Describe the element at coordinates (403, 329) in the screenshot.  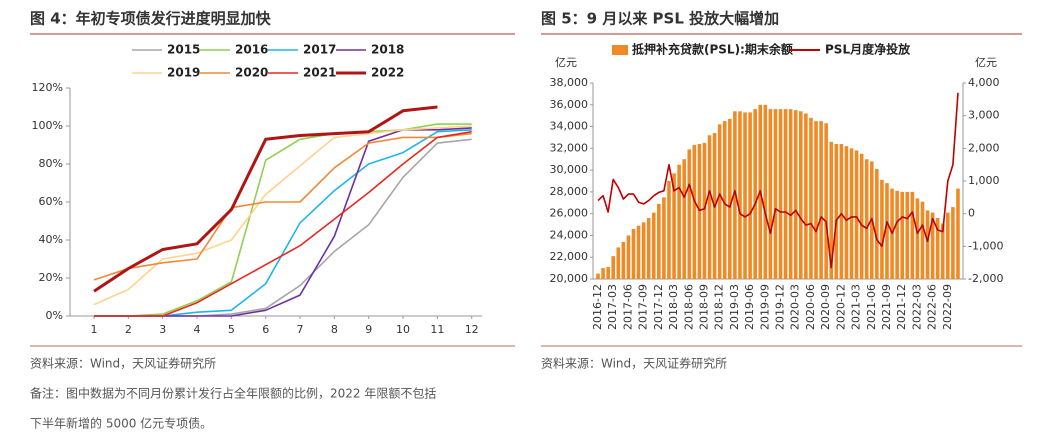
I see `x-tick-label: 10` at that location.